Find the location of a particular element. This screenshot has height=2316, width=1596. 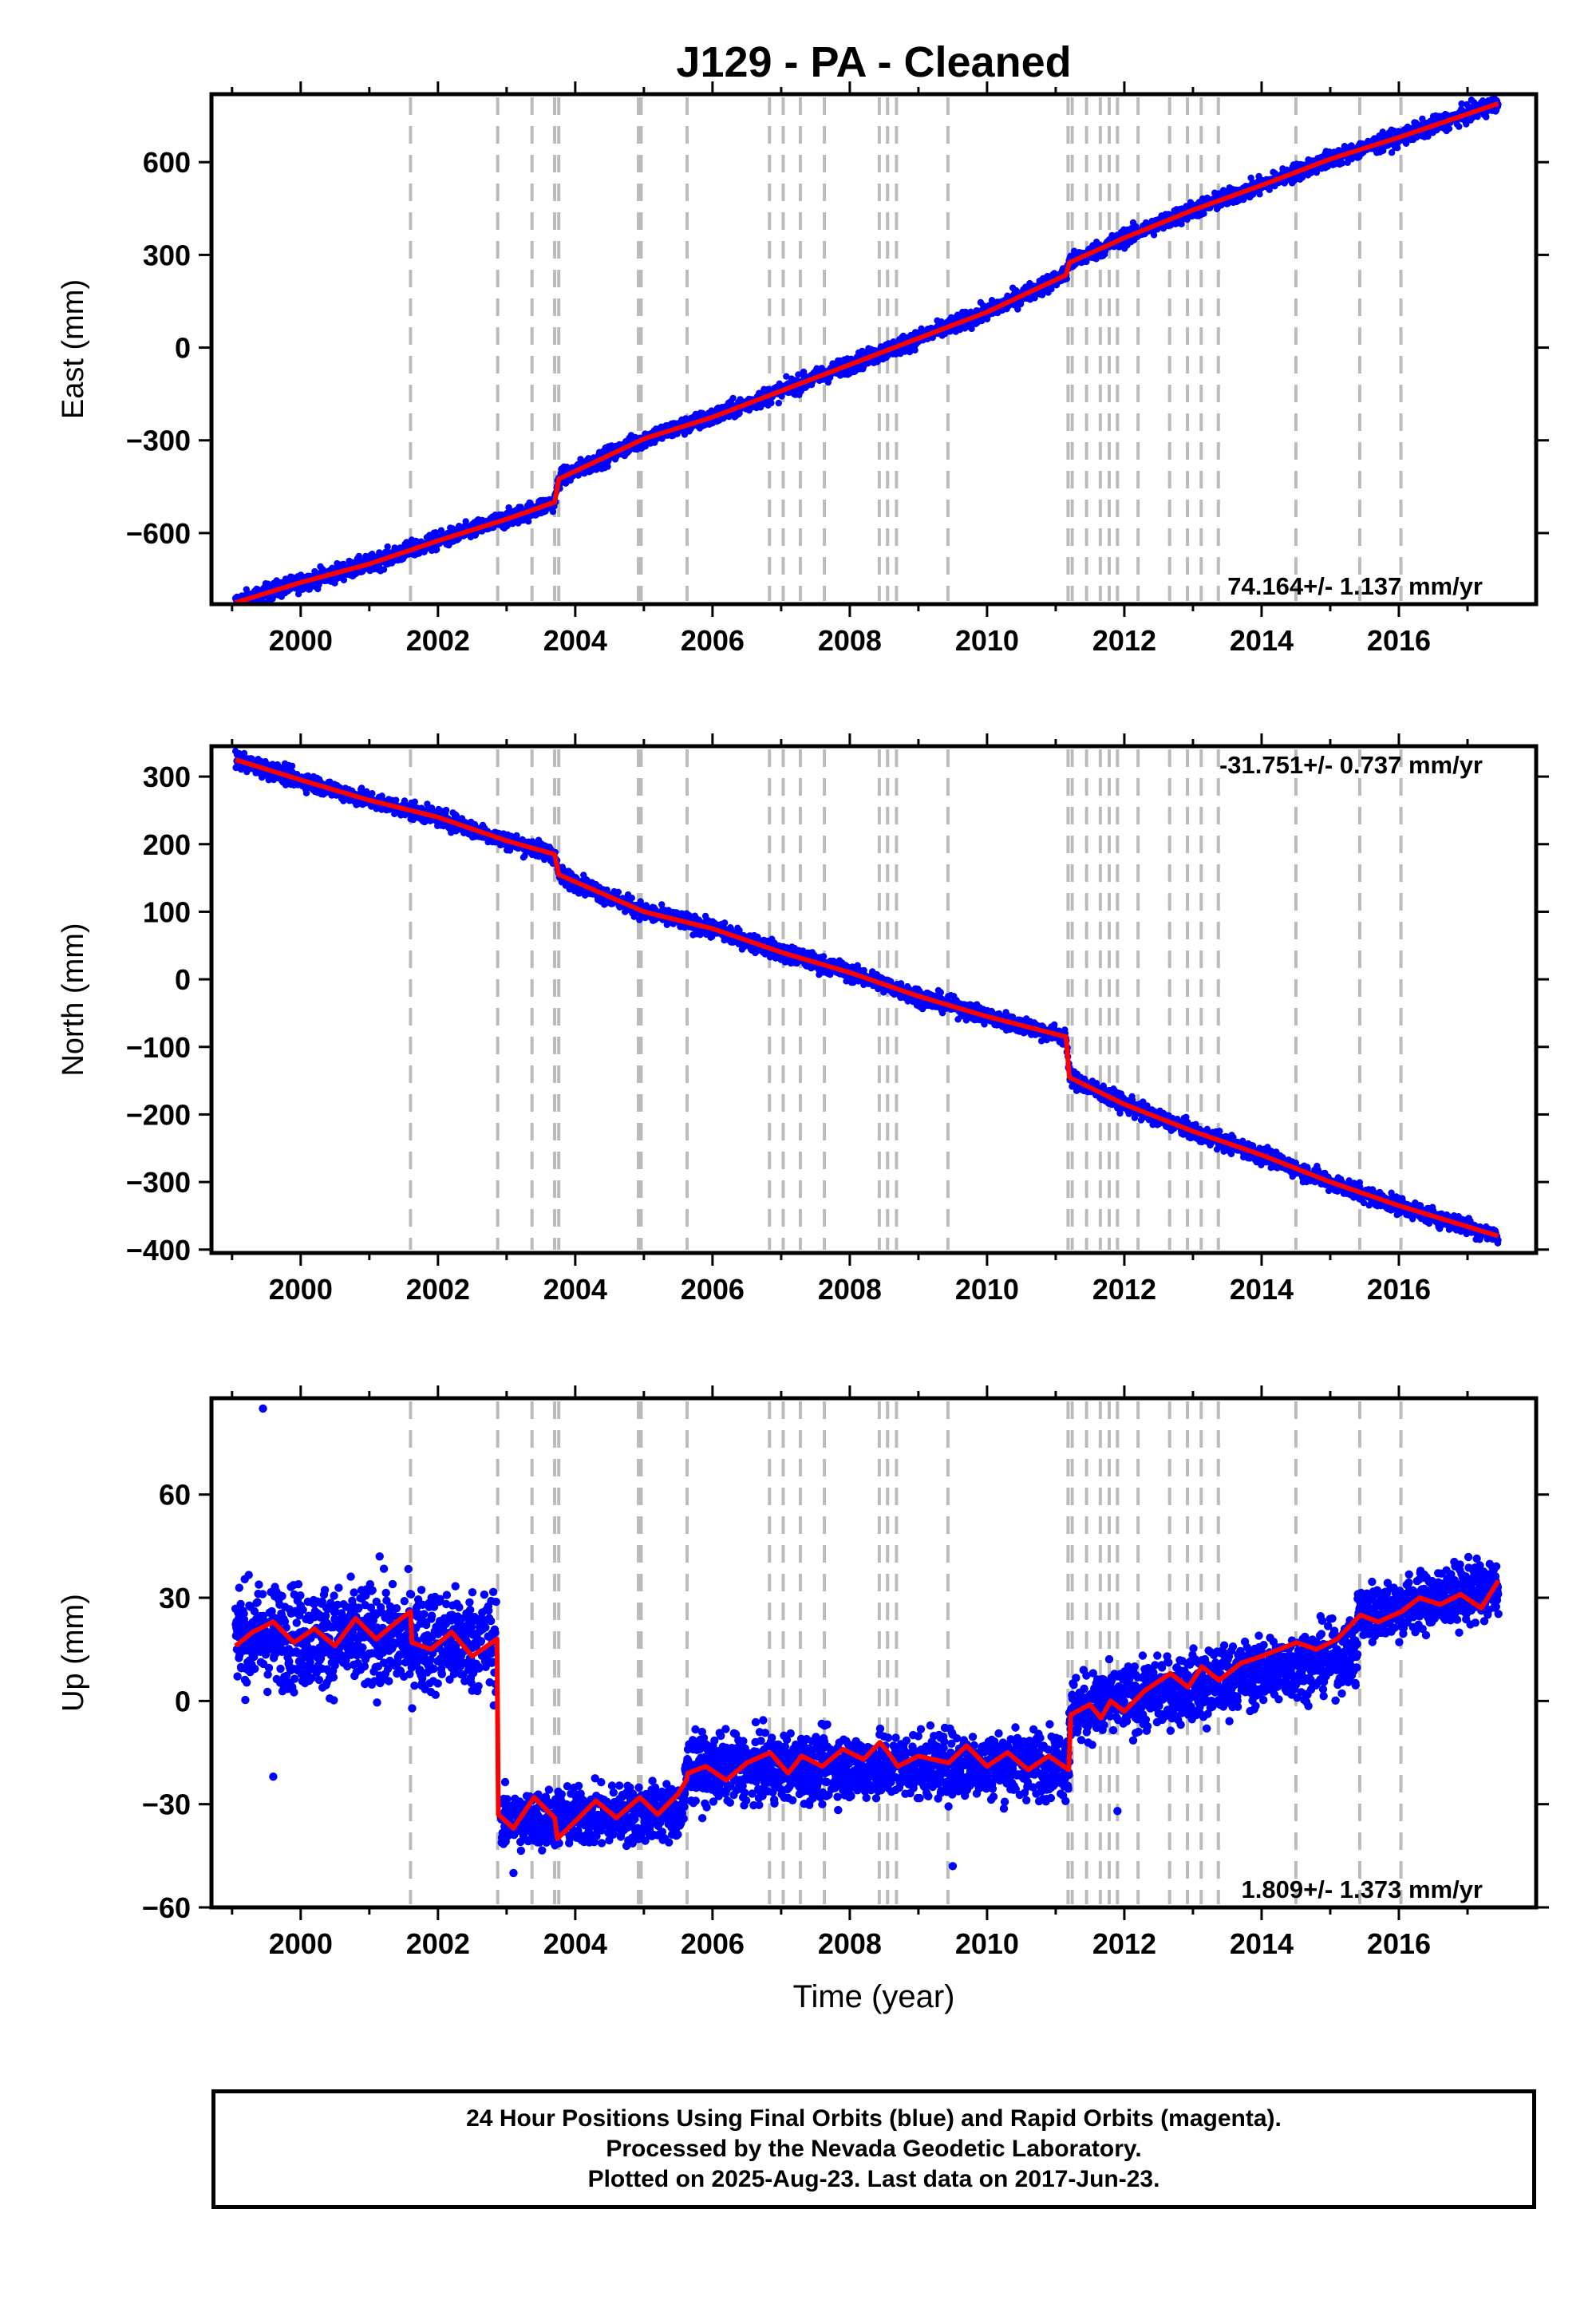

x-tick-label: 2012 is located at coordinates (1124, 640).